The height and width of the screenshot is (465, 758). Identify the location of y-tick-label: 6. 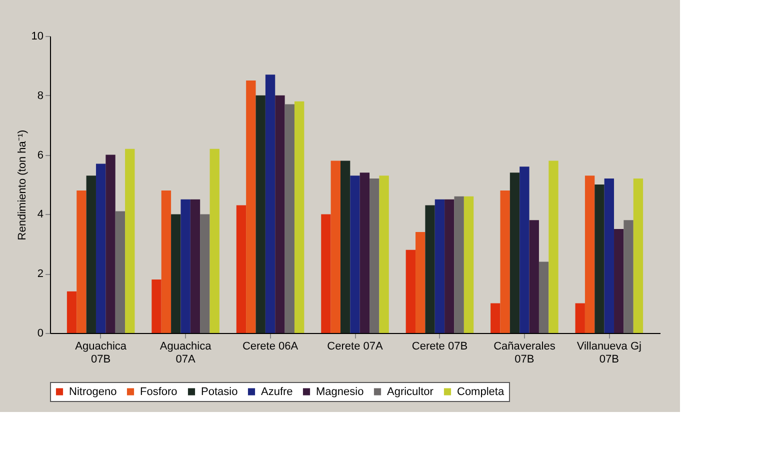
(40, 155).